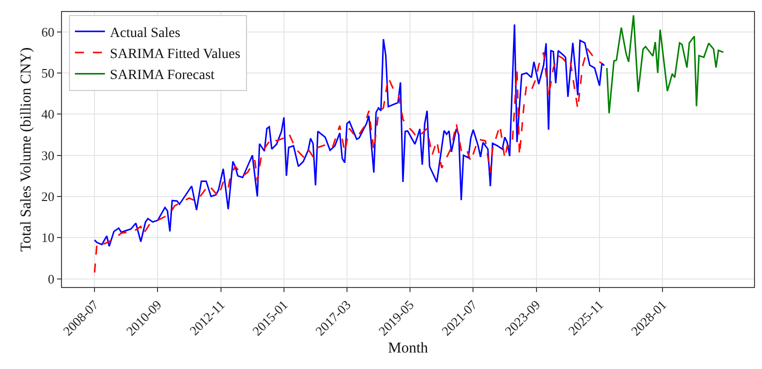  What do you see at coordinates (47, 72) in the screenshot?
I see `y-tick-label: 50` at bounding box center [47, 72].